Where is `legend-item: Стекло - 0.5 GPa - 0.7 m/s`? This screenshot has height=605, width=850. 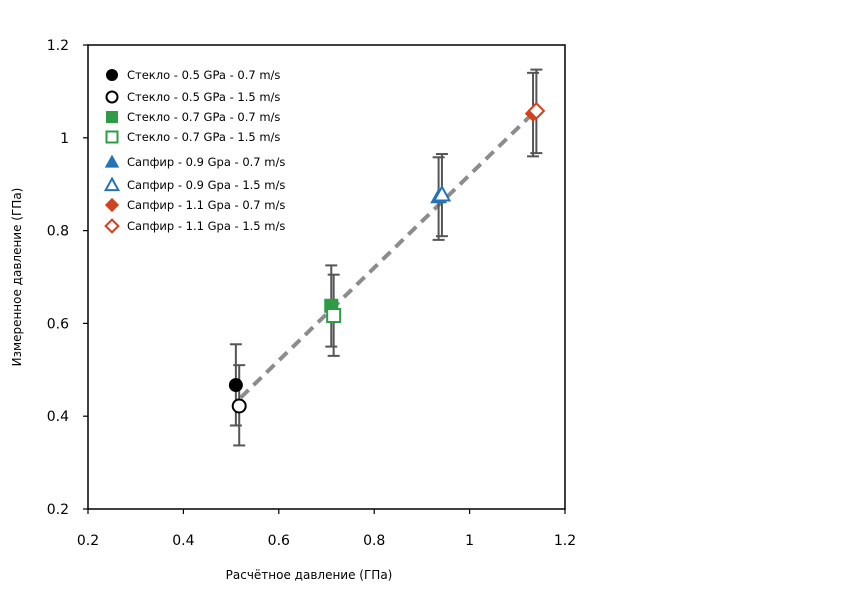 legend-item: Стекло - 0.5 GPa - 0.7 m/s is located at coordinates (193, 75).